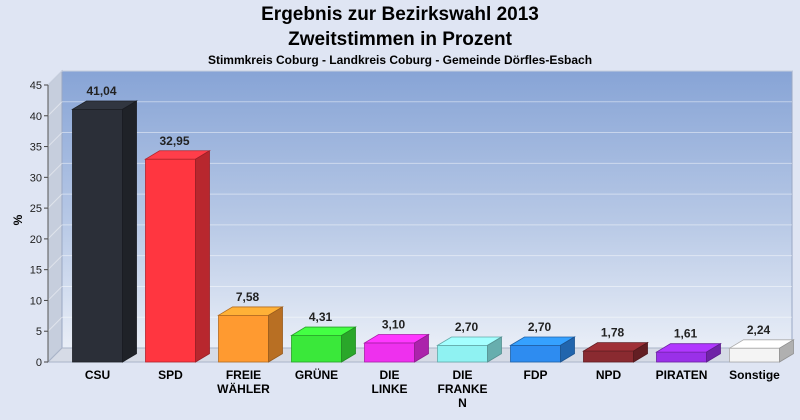 This screenshot has height=420, width=800. What do you see at coordinates (396, 340) in the screenshot?
I see `bar-group: 3,10` at bounding box center [396, 340].